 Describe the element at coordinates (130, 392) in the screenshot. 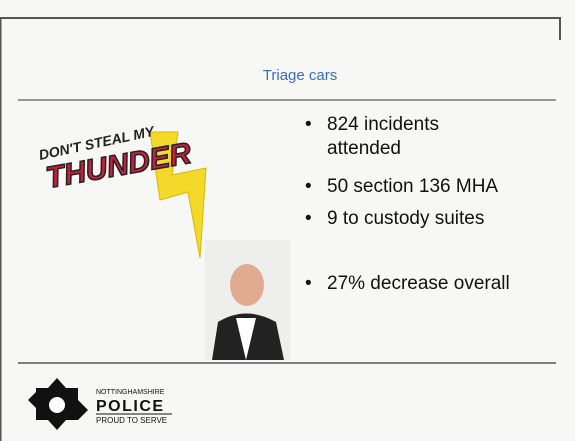

I see `footer-text: NOTTINGHAMSHIRE` at that location.